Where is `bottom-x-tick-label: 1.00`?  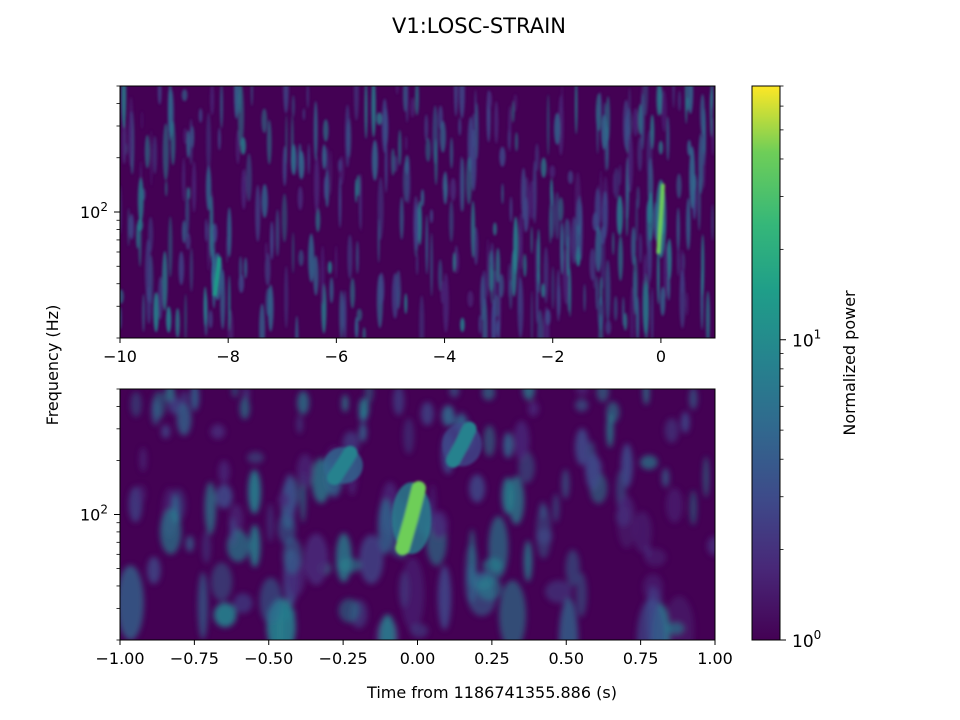
bottom-x-tick-label: 1.00 is located at coordinates (715, 658).